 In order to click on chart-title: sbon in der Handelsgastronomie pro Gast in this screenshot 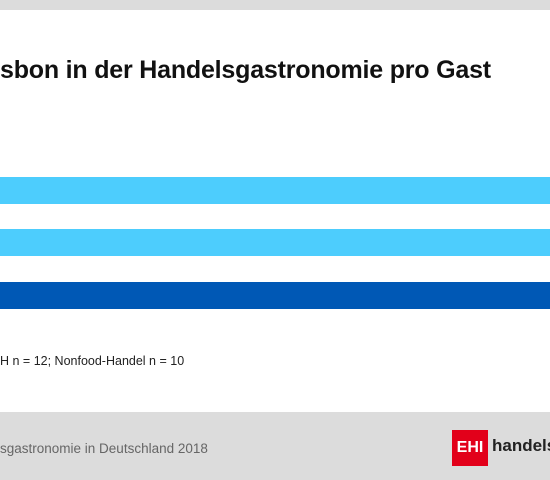, I will do `click(245, 70)`.